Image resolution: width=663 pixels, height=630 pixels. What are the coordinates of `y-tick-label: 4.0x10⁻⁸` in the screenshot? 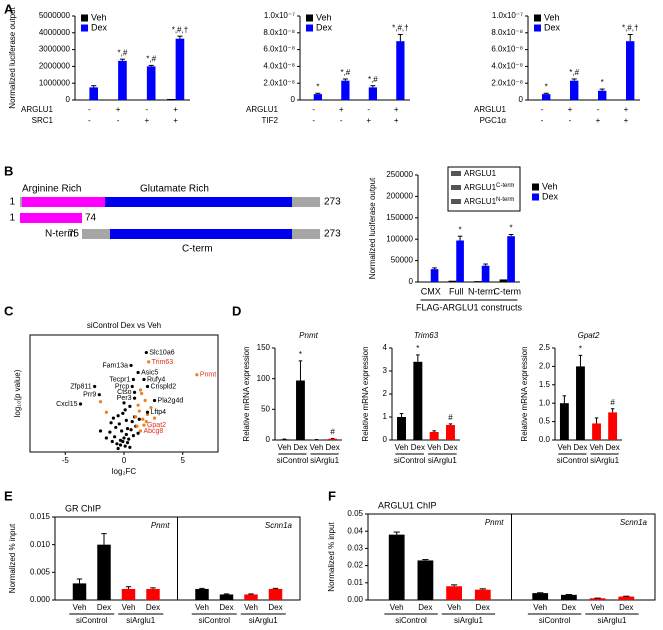 It's located at (279, 66).